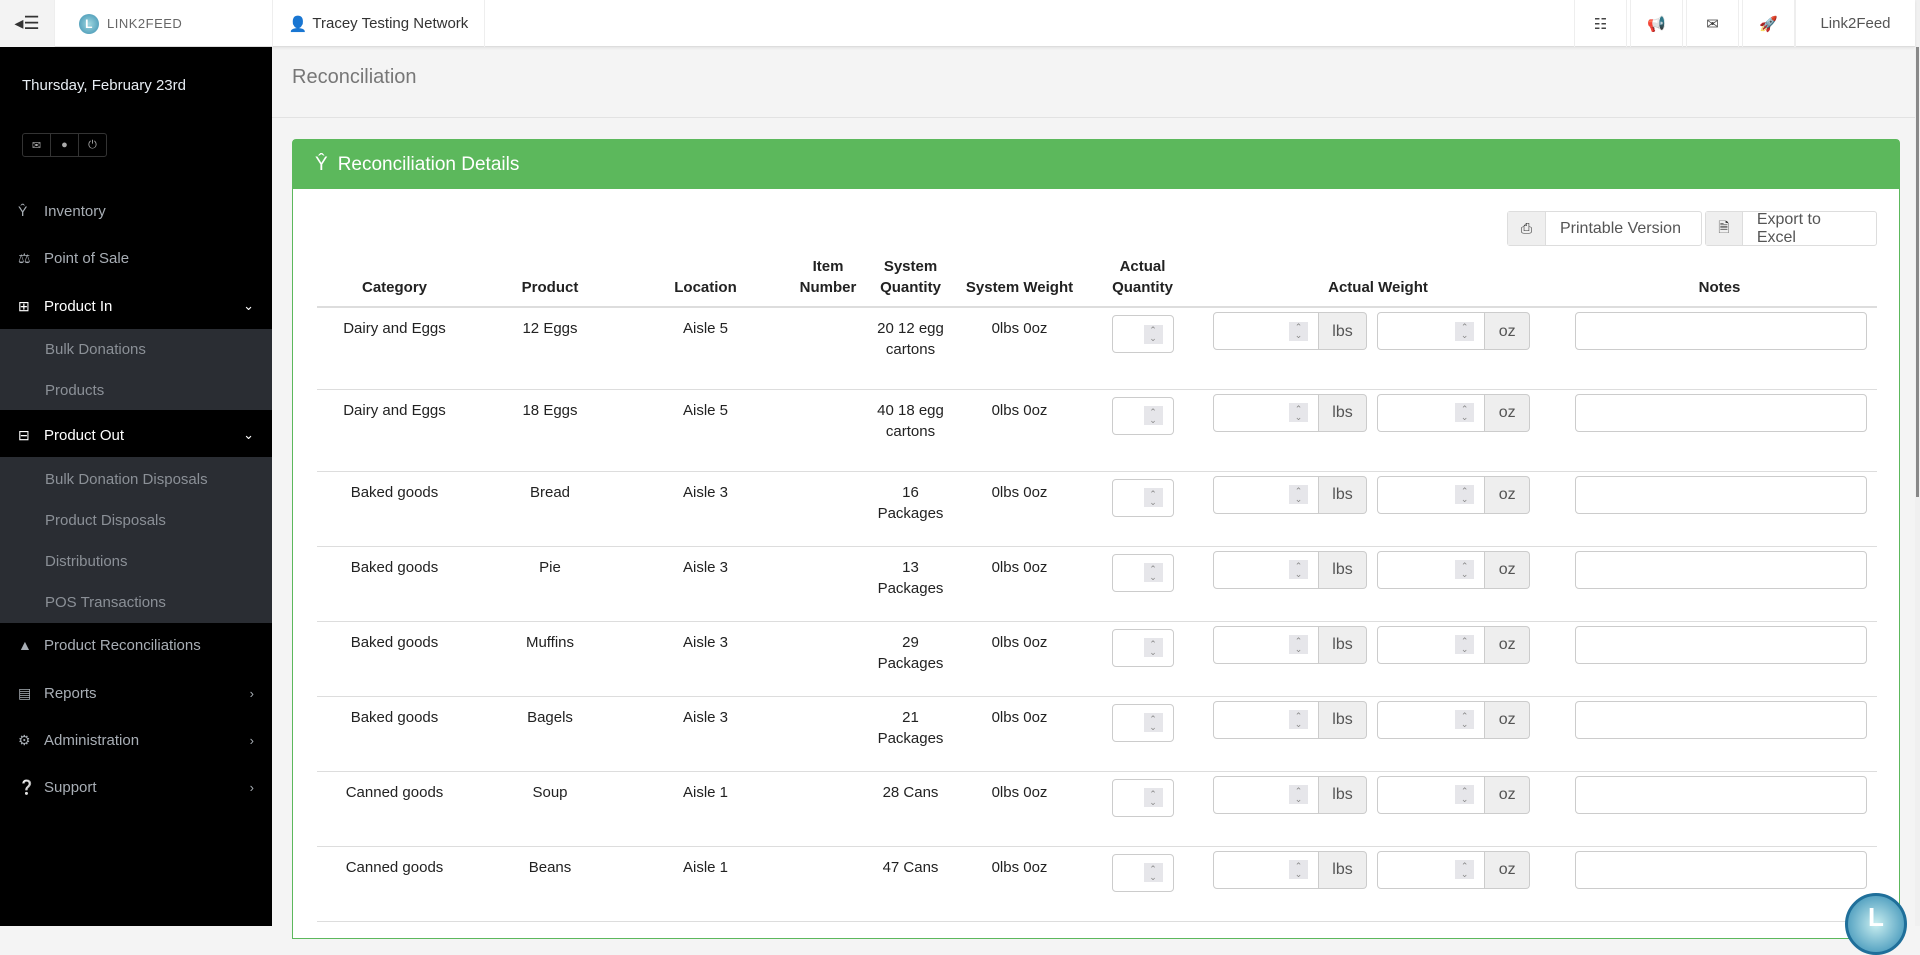 This screenshot has height=955, width=1920. What do you see at coordinates (1876, 924) in the screenshot?
I see `link2feed-help-logo-icon: L` at bounding box center [1876, 924].